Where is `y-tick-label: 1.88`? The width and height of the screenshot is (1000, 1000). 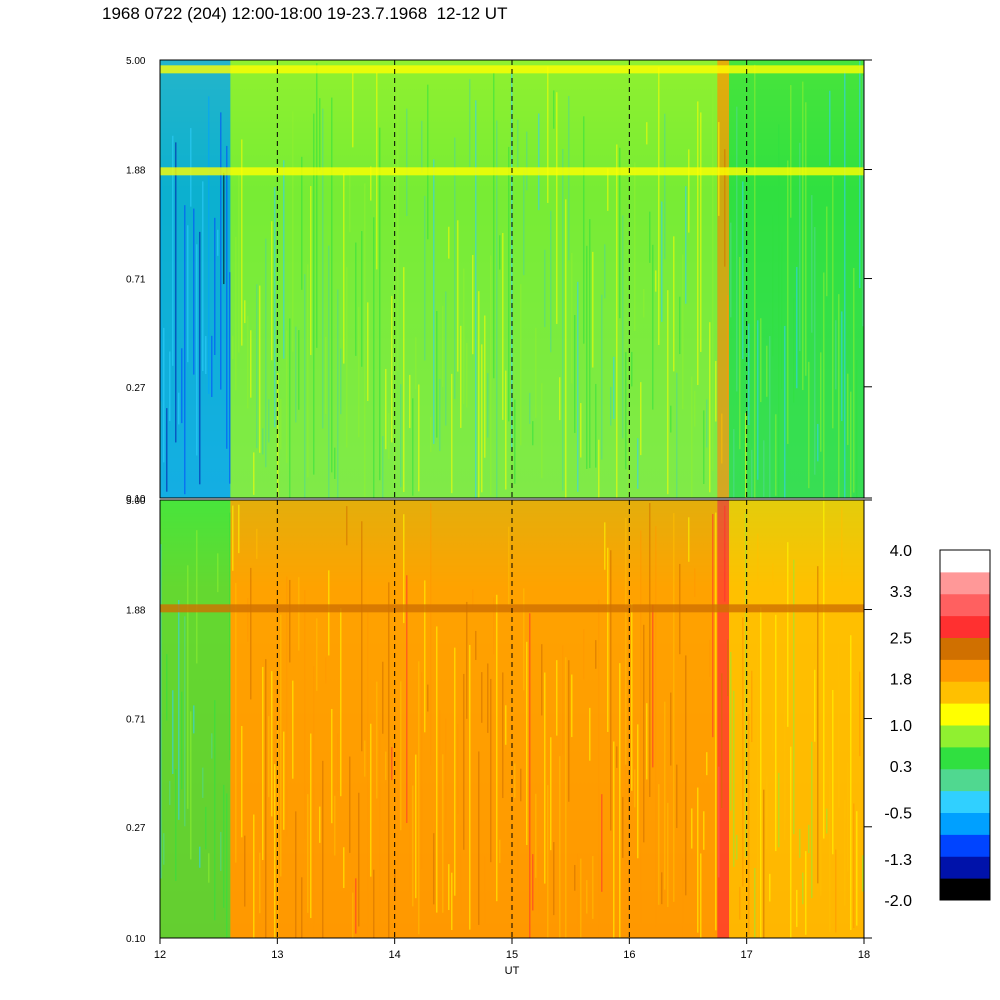
y-tick-label: 1.88 is located at coordinates (136, 171).